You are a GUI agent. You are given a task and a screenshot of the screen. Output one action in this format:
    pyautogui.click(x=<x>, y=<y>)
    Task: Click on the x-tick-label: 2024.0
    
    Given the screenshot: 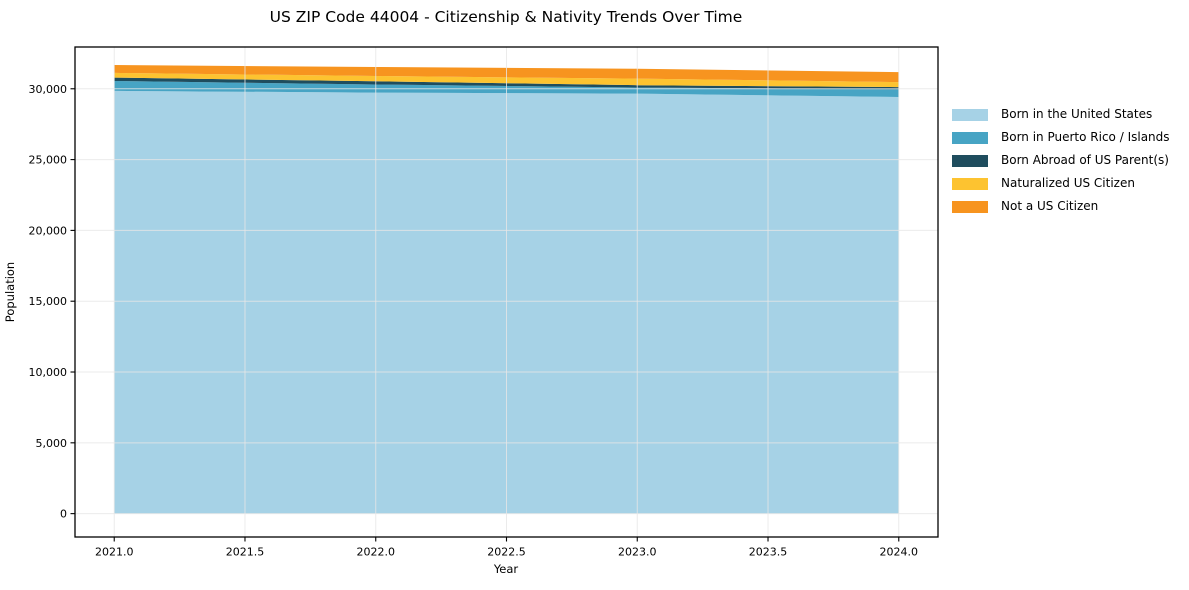 What is the action you would take?
    pyautogui.click(x=899, y=552)
    